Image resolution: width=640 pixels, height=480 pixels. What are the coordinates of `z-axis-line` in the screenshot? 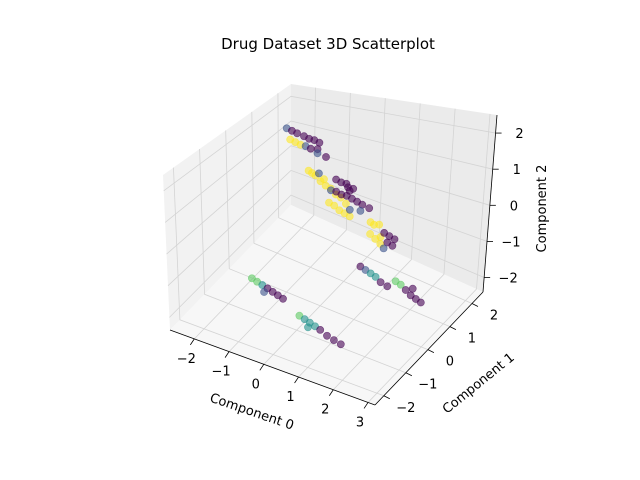 It's located at (490, 203).